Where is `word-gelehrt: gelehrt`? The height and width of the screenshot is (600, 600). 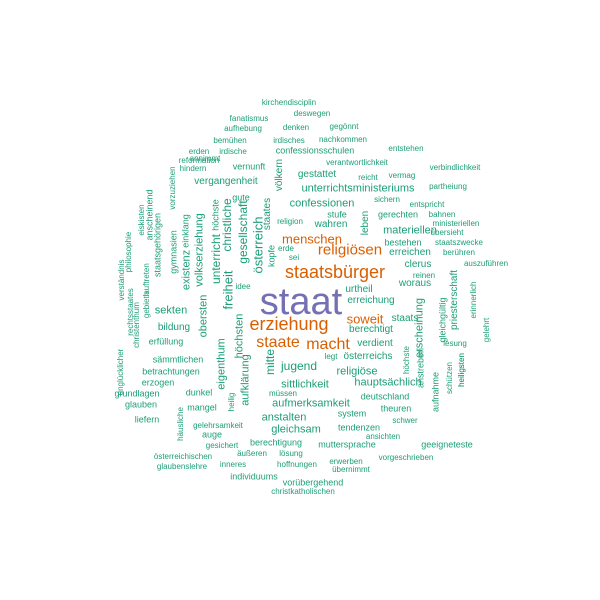 word-gelehrt: gelehrt is located at coordinates (486, 330).